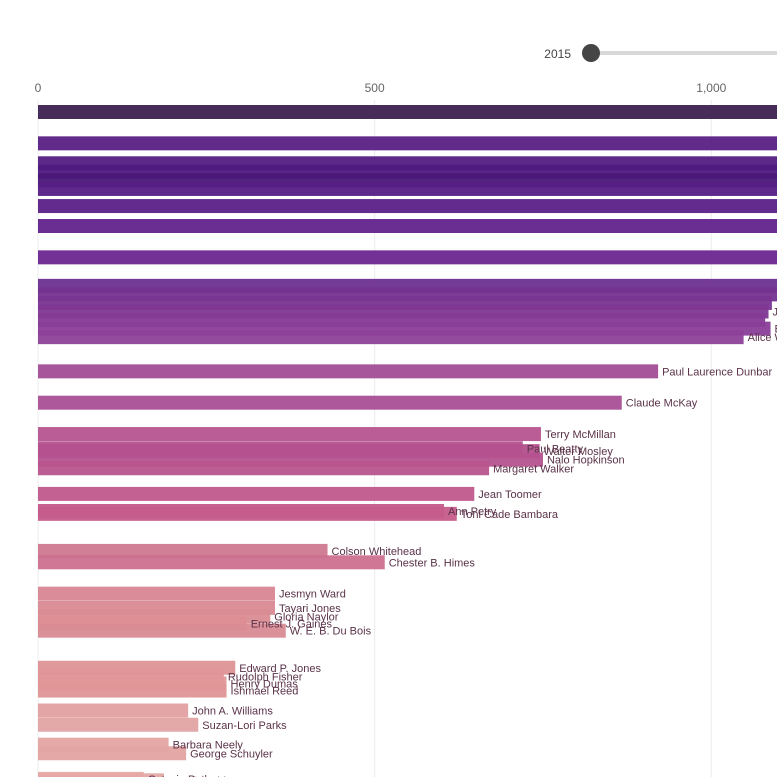 This screenshot has width=777, height=777. Describe the element at coordinates (331, 632) in the screenshot. I see `bar-label: W. E. B. Du Bois` at that location.